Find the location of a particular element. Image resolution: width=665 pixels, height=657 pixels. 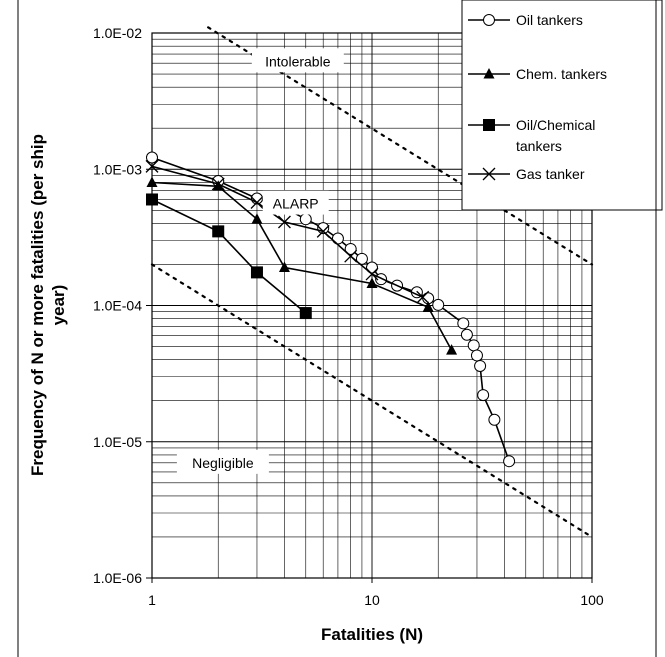

region-label: ALARP is located at coordinates (296, 204).